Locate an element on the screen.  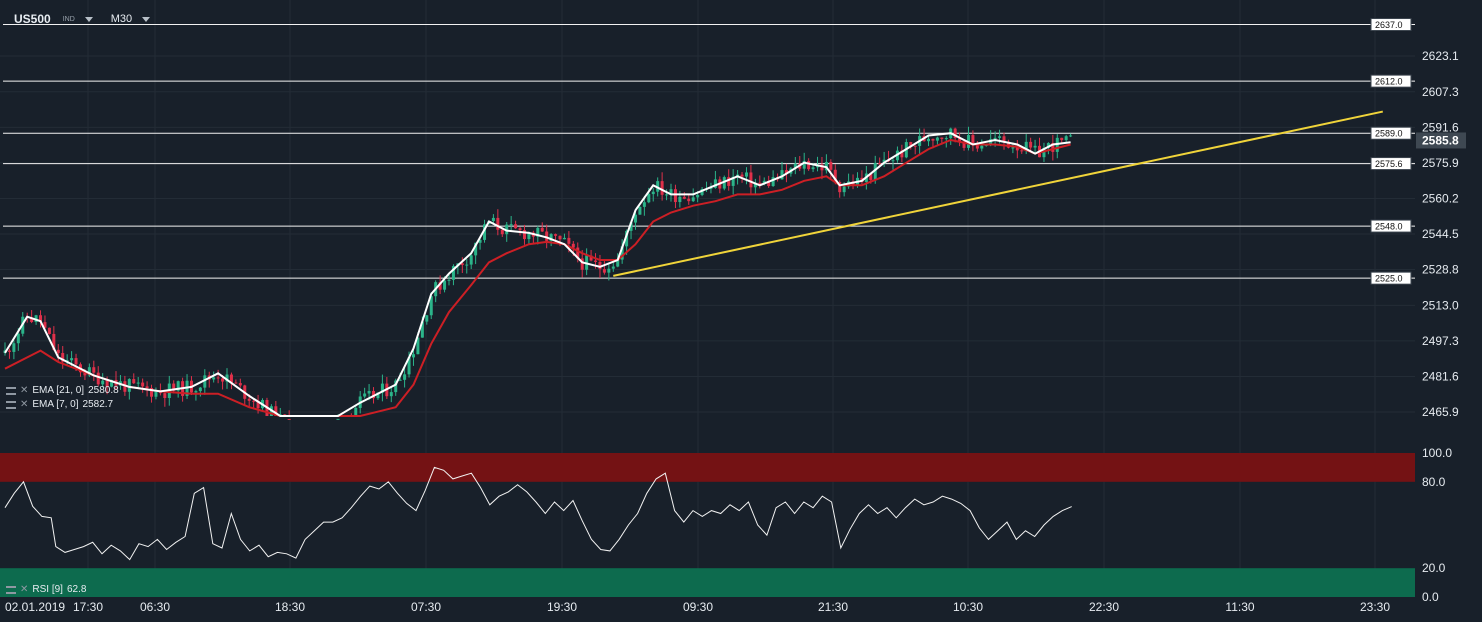
timeframe-selector: M30 is located at coordinates (121, 19).